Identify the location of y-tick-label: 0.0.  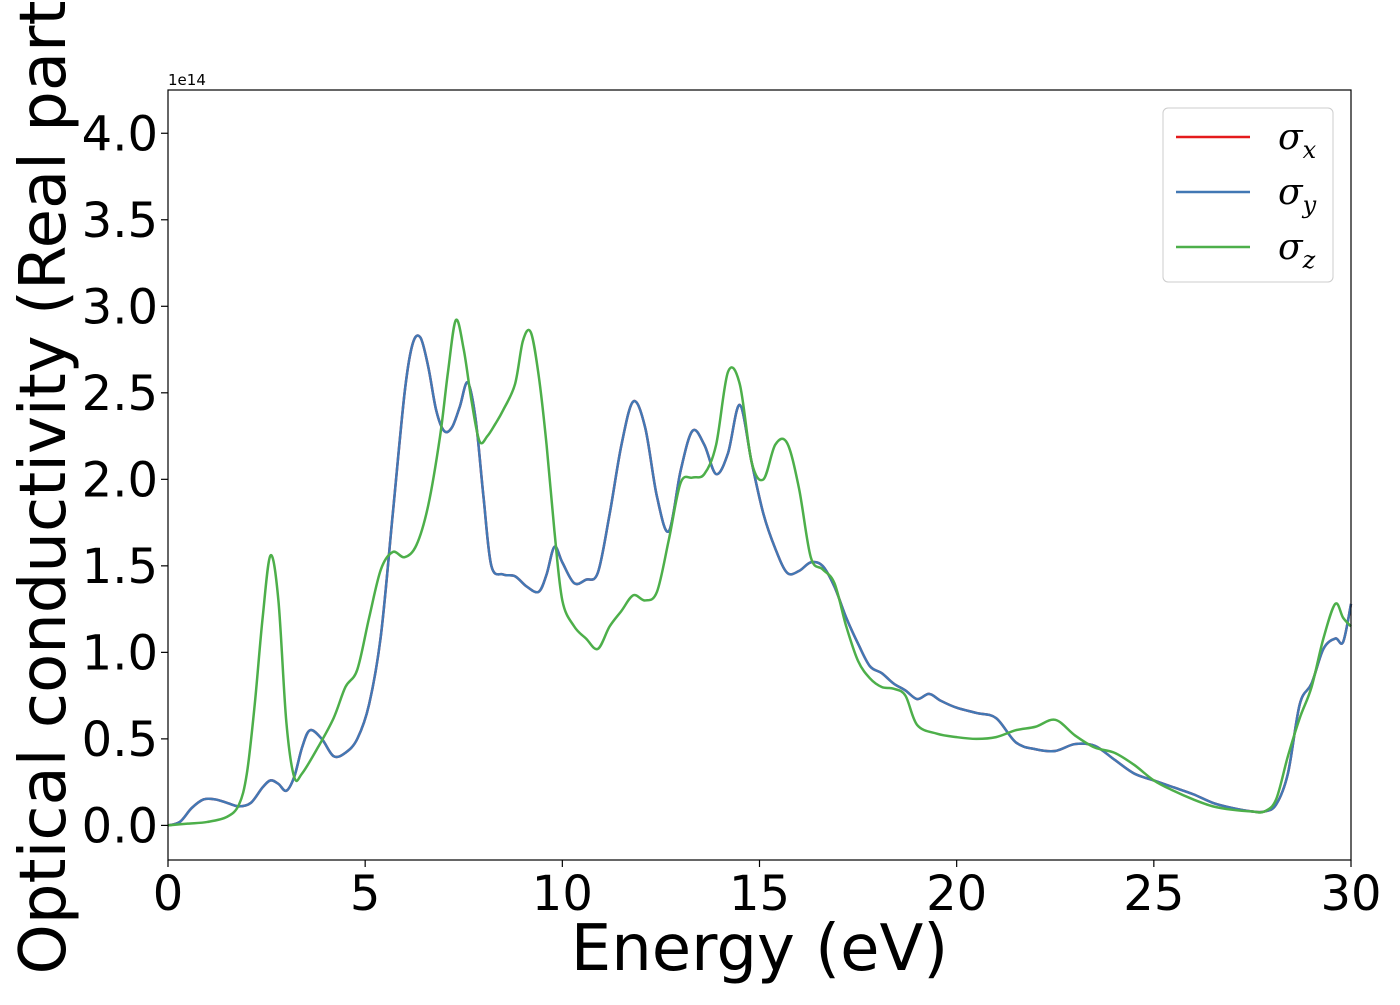
(120, 826).